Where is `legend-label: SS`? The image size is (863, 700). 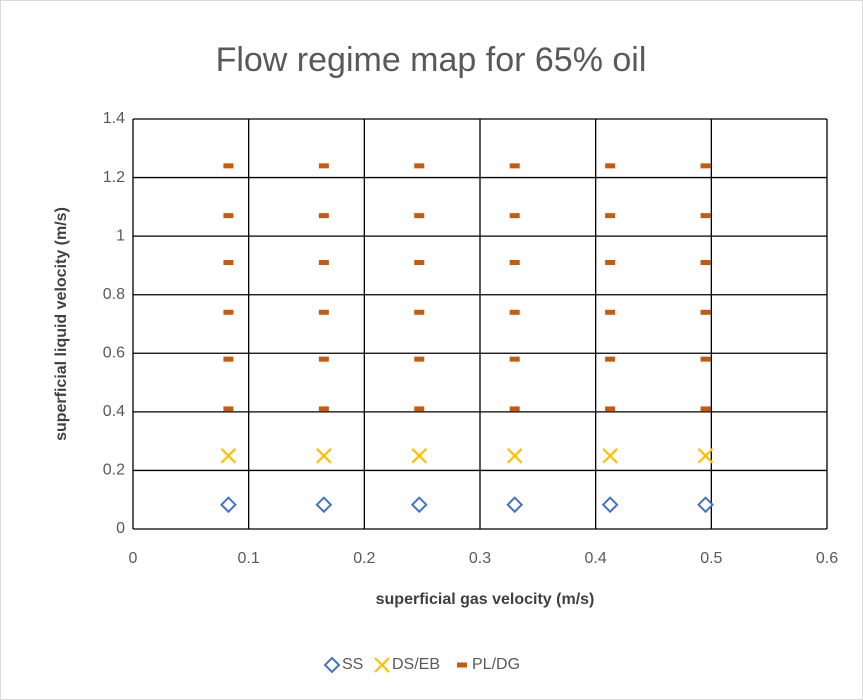
legend-label: SS is located at coordinates (352, 664).